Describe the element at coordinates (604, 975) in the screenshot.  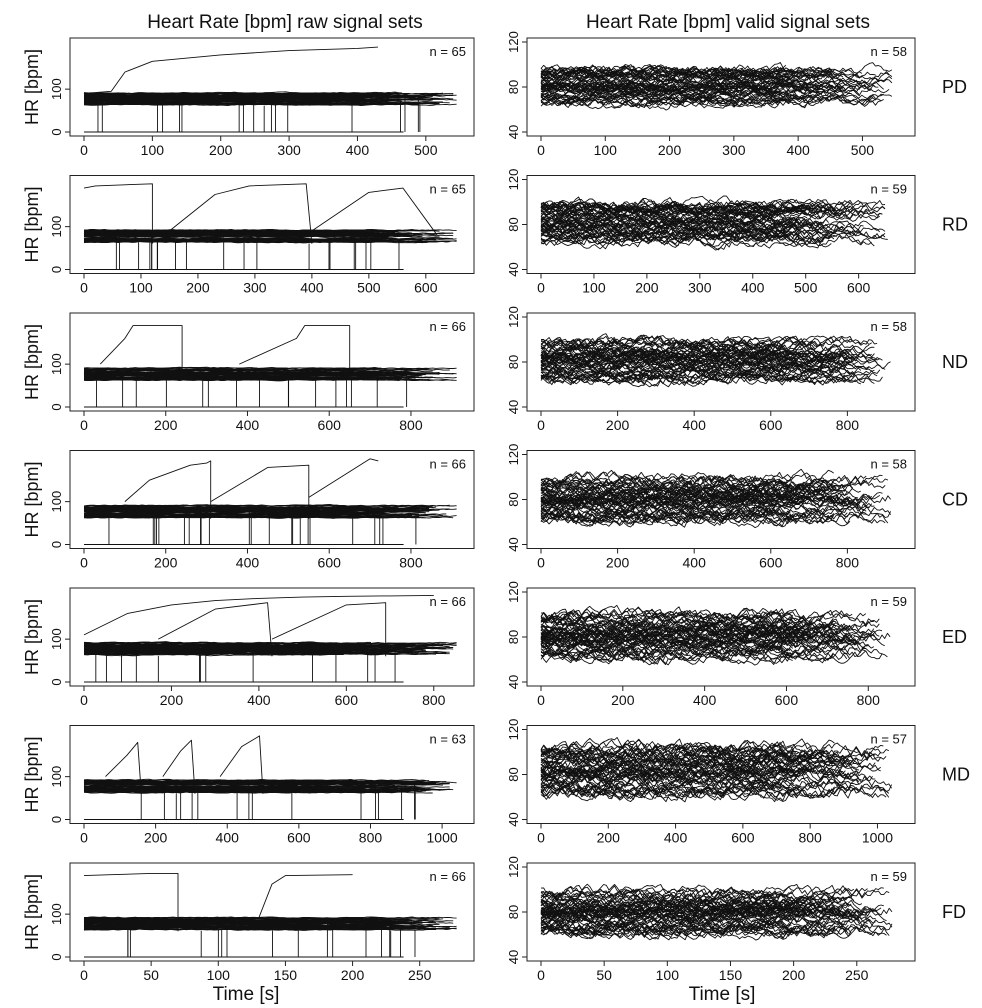
I see `x-tick-label: 50` at that location.